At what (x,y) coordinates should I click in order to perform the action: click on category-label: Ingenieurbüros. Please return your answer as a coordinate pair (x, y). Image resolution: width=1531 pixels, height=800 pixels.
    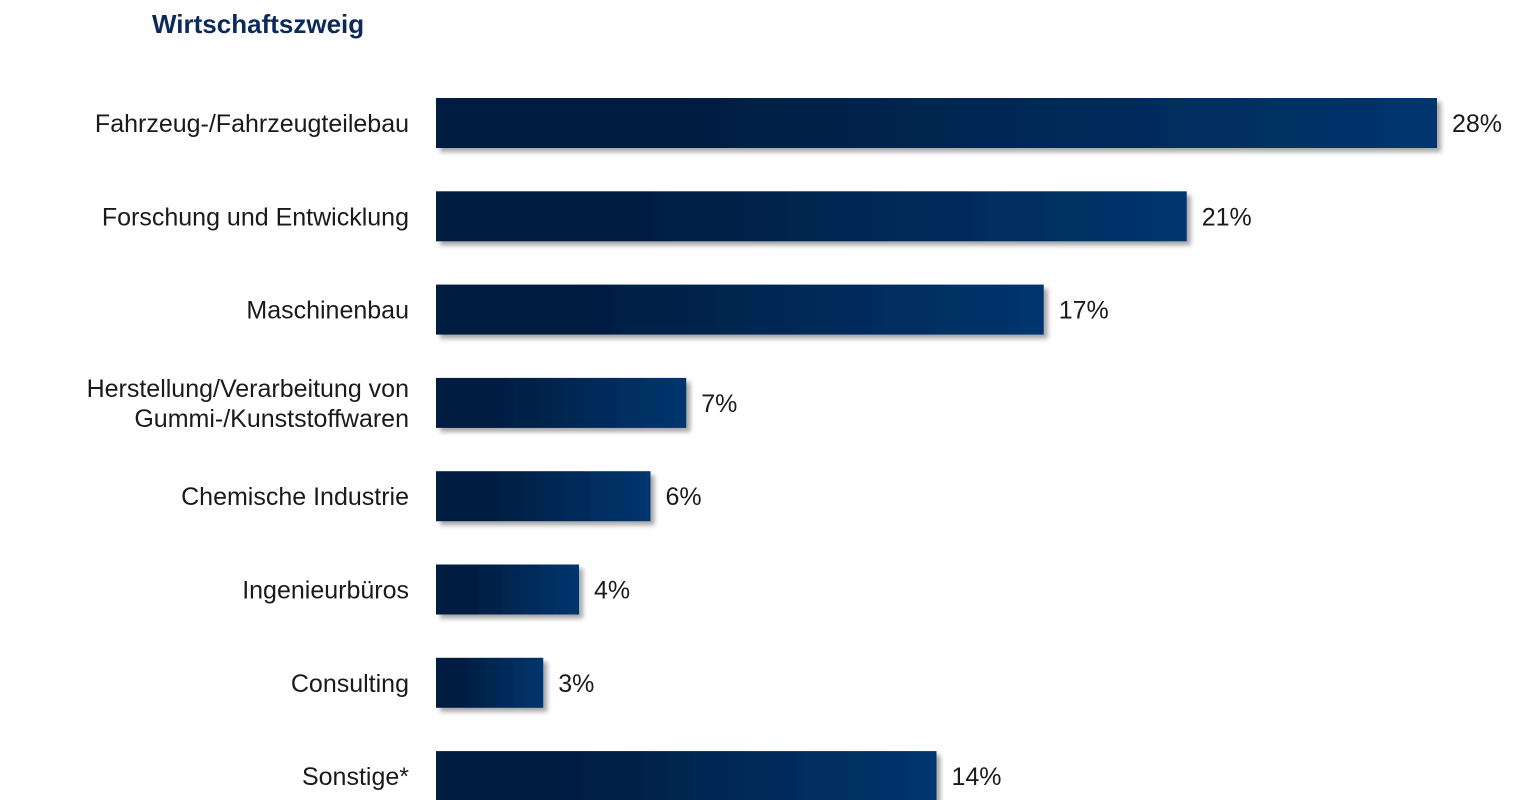
    Looking at the image, I should click on (325, 591).